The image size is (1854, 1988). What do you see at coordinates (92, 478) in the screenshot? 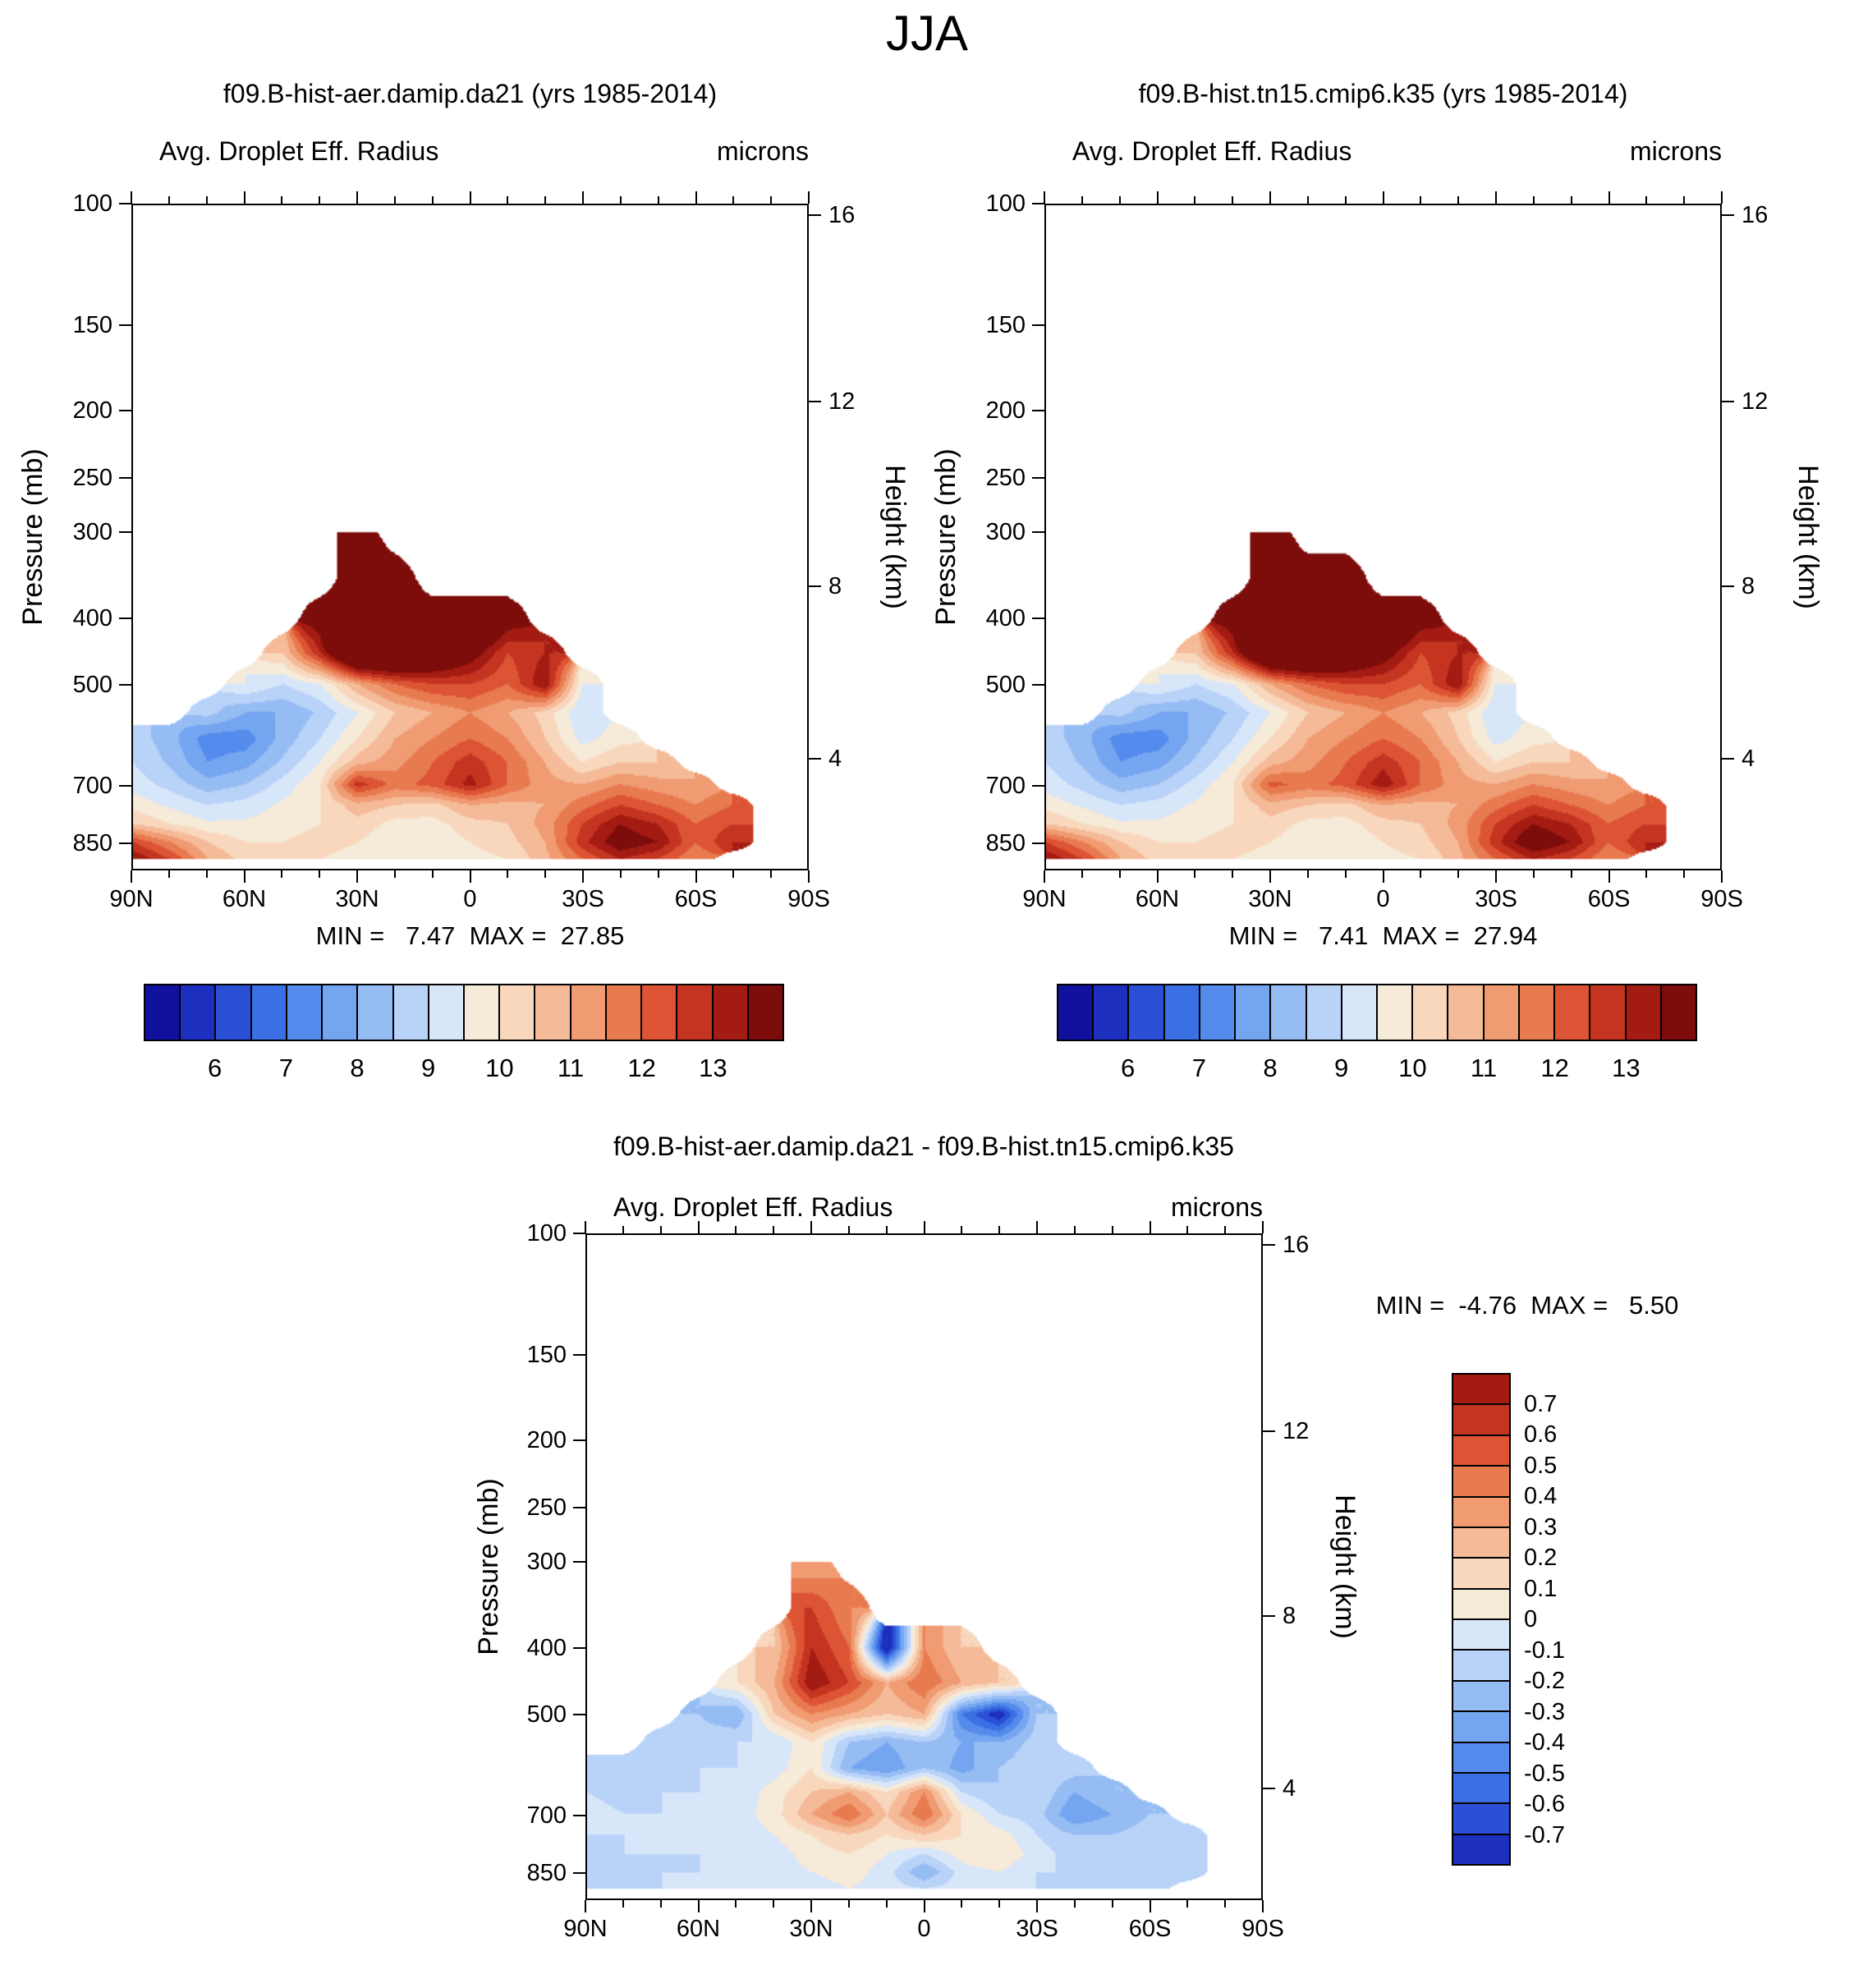
I see `pressure-tick-label: 250` at bounding box center [92, 478].